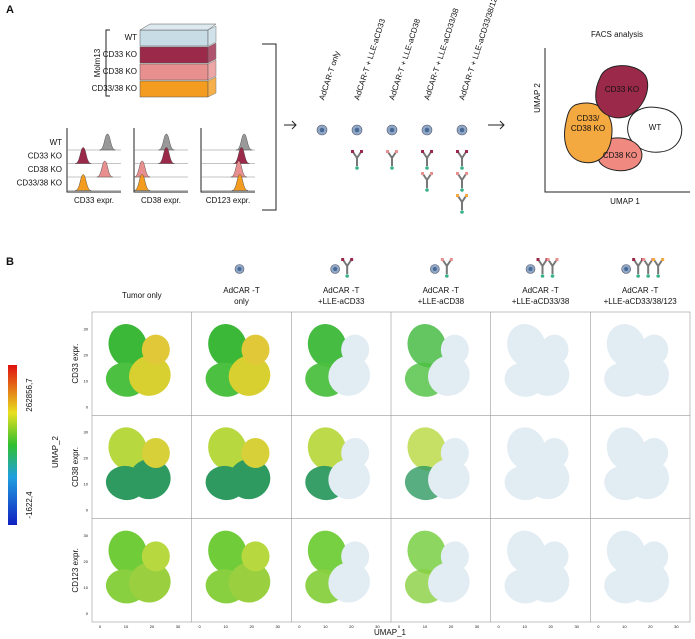 The image size is (695, 639). What do you see at coordinates (622, 92) in the screenshot?
I see `cluster` at bounding box center [622, 92].